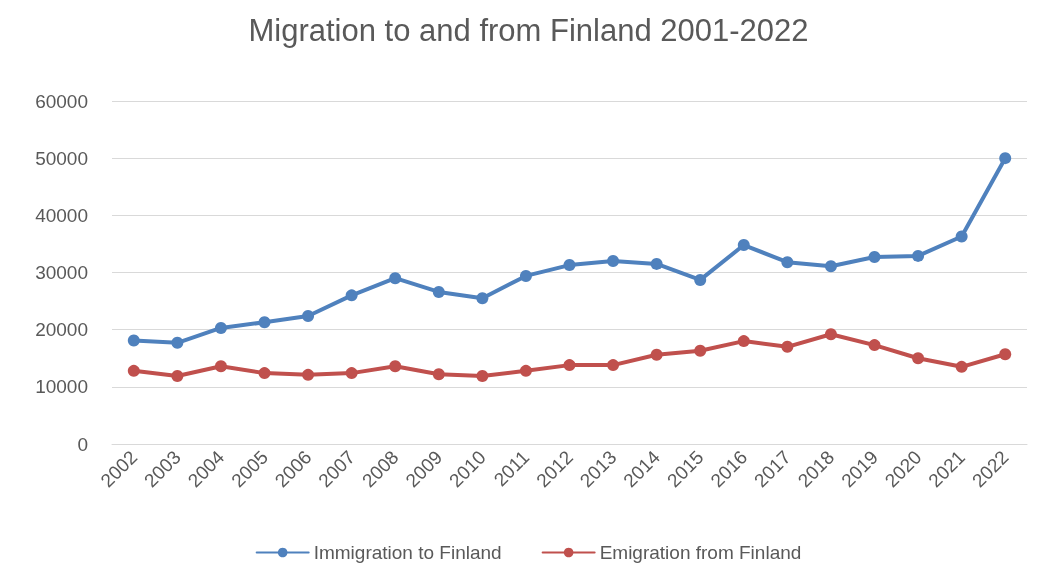 Image resolution: width=1057 pixels, height=575 pixels. What do you see at coordinates (61, 272) in the screenshot?
I see `y-tick-label: 30000` at bounding box center [61, 272].